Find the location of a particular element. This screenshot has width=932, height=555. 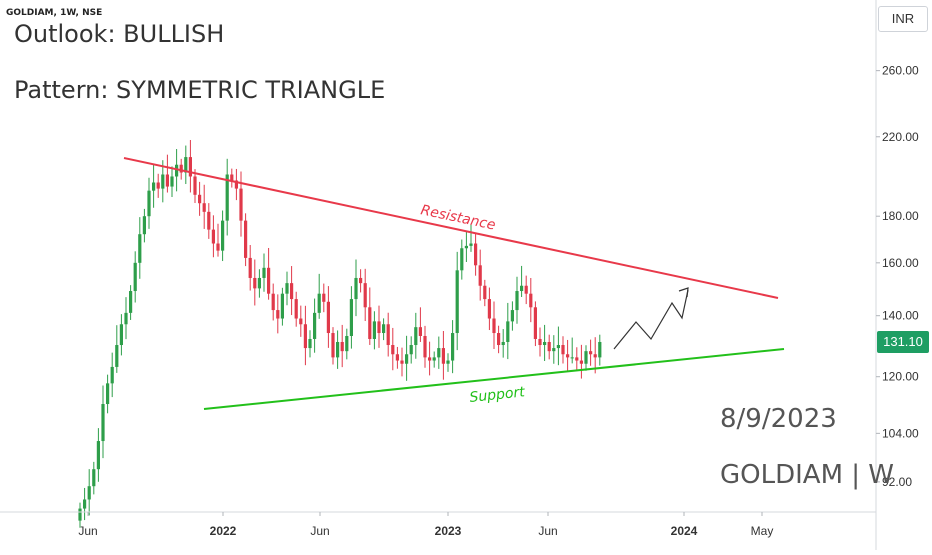

y-tick-label: 92.00 is located at coordinates (897, 482).